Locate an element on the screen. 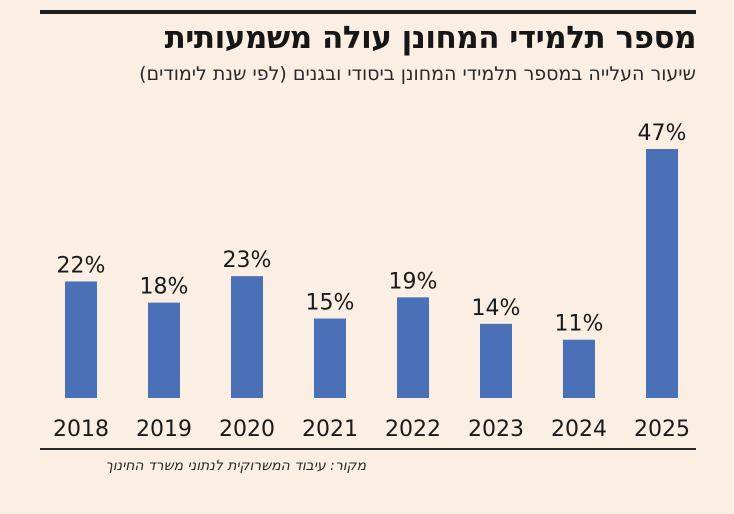  bar-2025 is located at coordinates (662, 273).